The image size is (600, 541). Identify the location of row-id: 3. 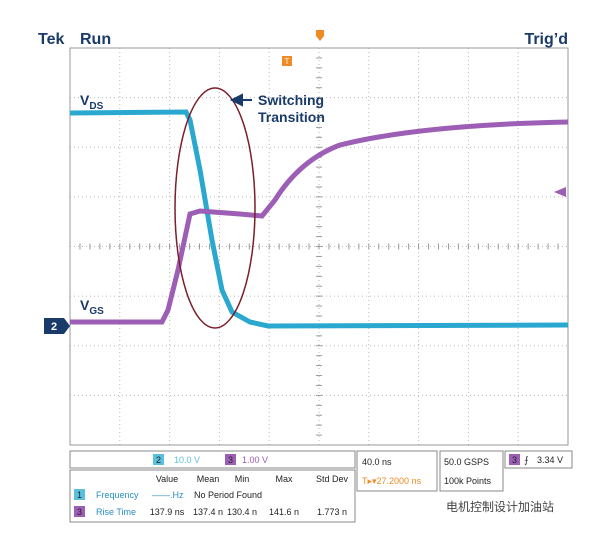
(79, 512).